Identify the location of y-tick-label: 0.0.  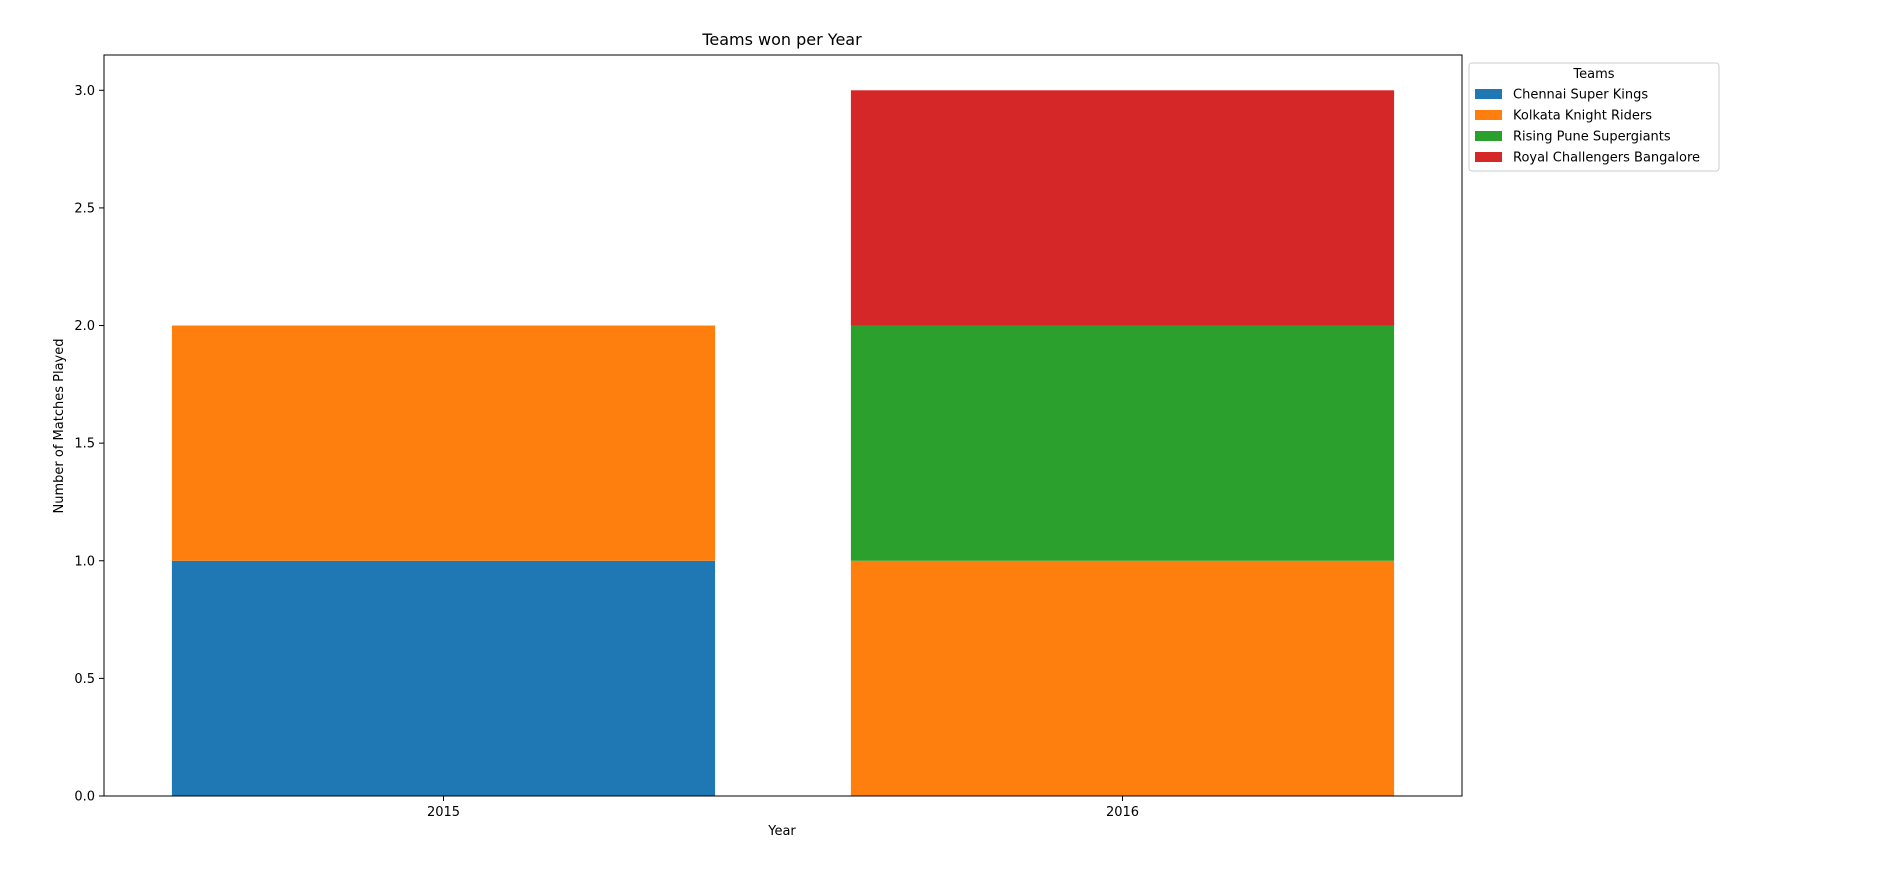
(84, 797).